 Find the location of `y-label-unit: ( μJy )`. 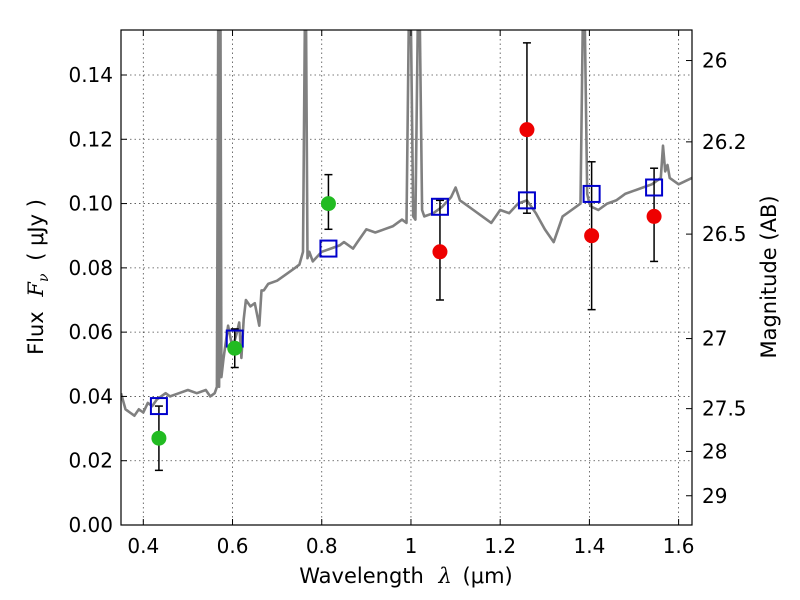

y-label-unit: ( μJy ) is located at coordinates (36, 230).